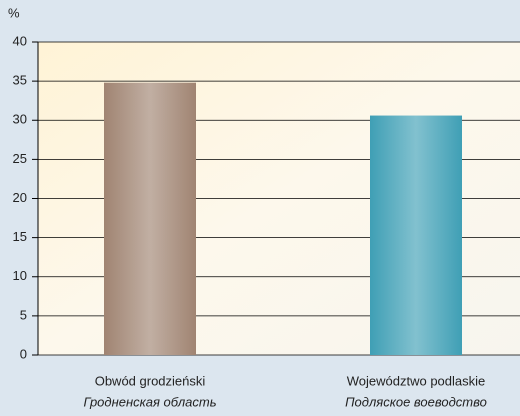 The width and height of the screenshot is (520, 416). I want to click on y-tick-label: 10, so click(20, 275).